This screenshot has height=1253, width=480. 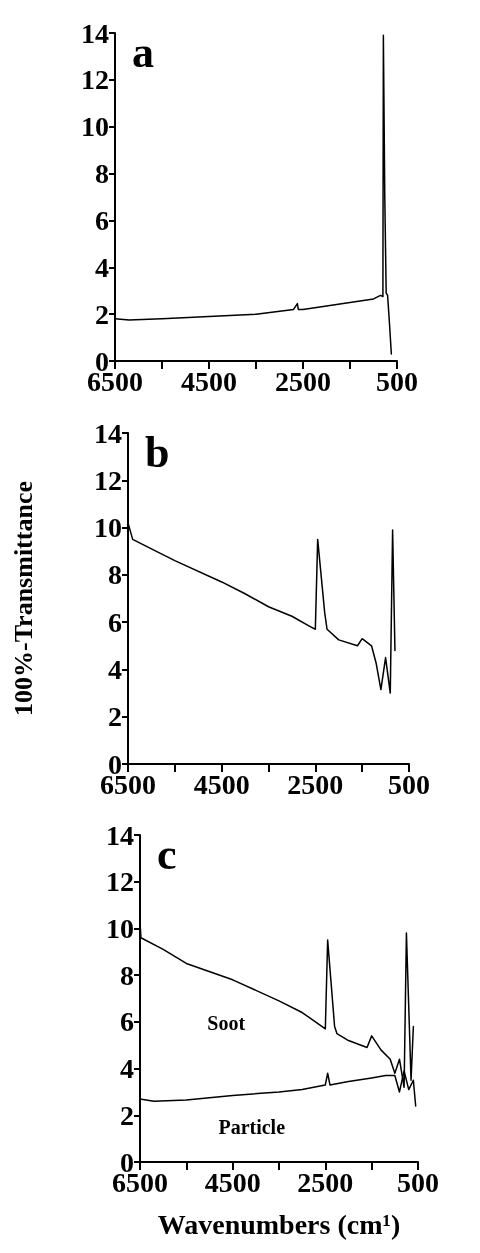 What do you see at coordinates (226, 1022) in the screenshot?
I see `series-label: Soot` at bounding box center [226, 1022].